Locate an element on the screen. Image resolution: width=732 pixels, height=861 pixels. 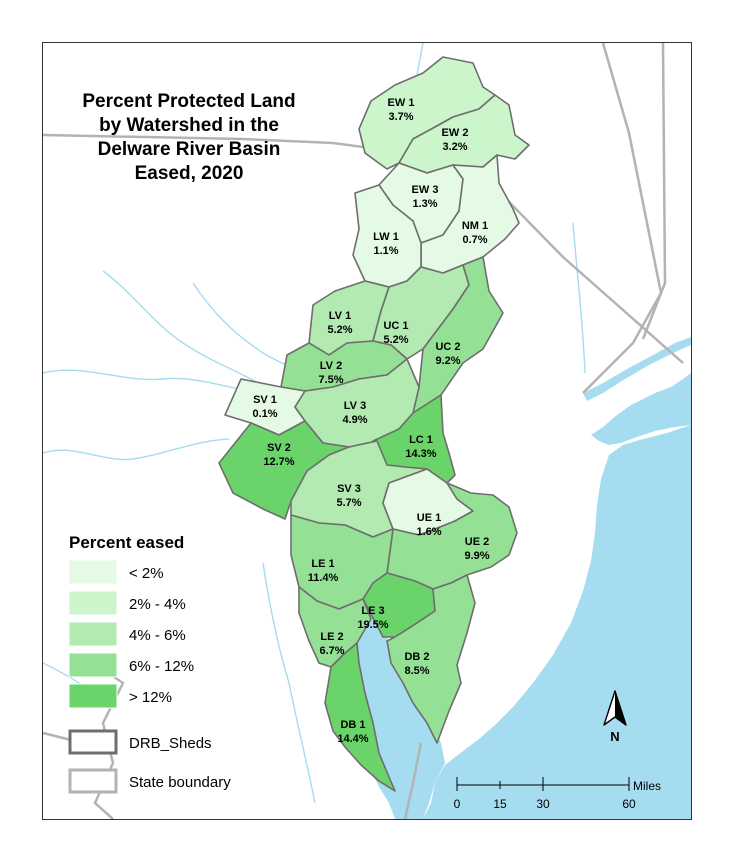
north-arrow-icon: N is located at coordinates (615, 717).